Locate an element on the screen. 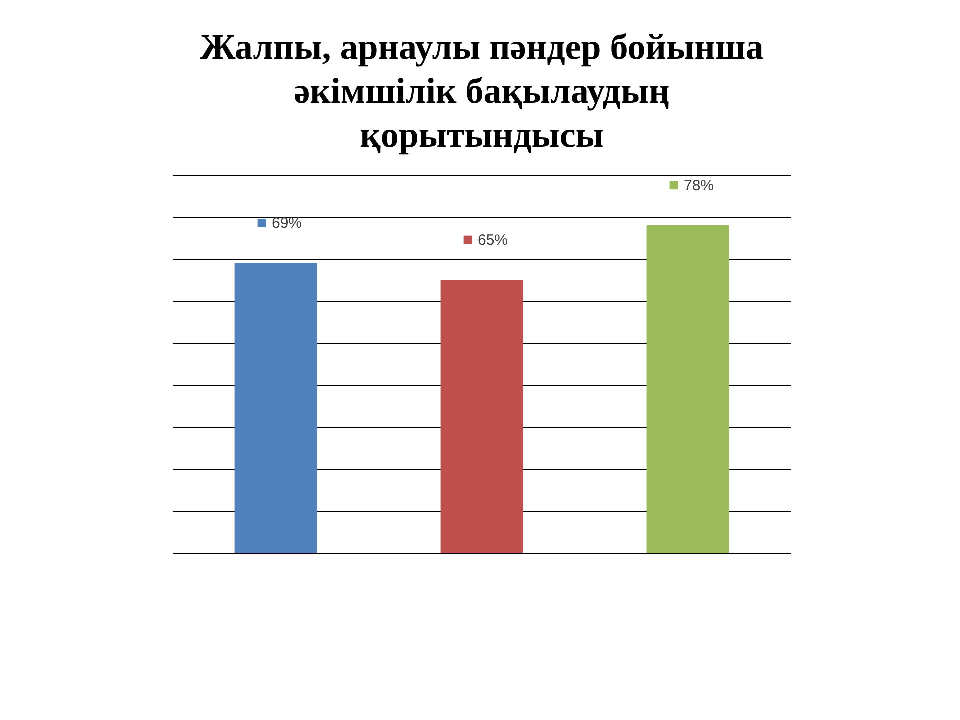 The height and width of the screenshot is (720, 960). data-label: 65% is located at coordinates (493, 240).